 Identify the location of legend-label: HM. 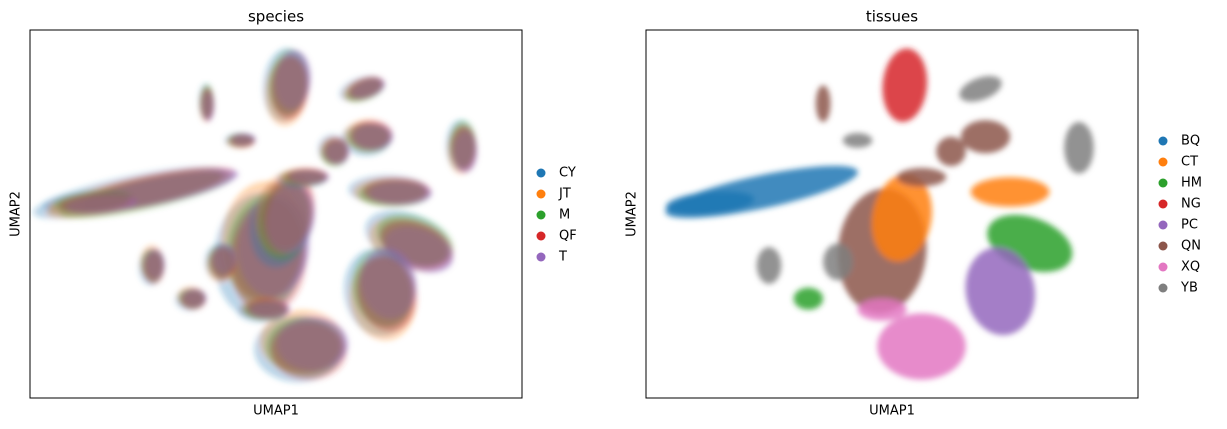
(1191, 183).